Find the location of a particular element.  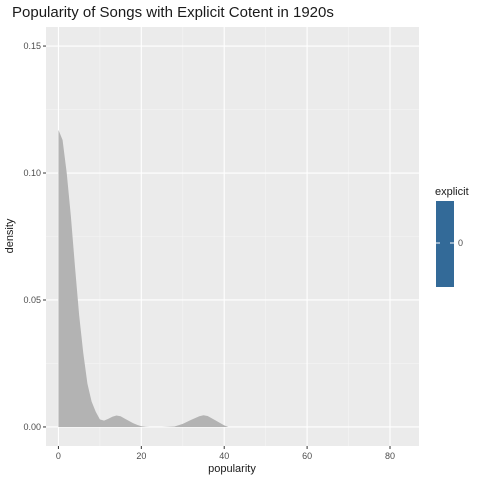

x-tick-label: 0 is located at coordinates (58, 456).